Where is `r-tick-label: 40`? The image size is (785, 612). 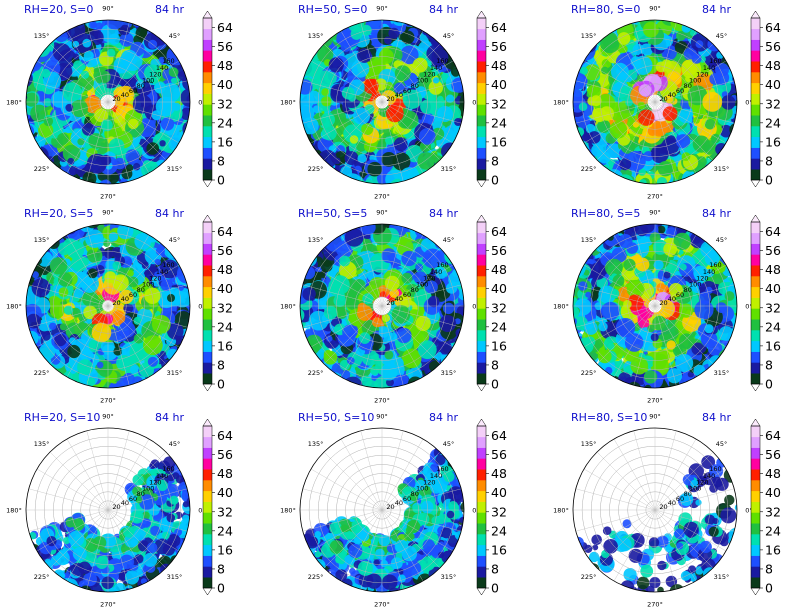 r-tick-label: 40 is located at coordinates (399, 95).